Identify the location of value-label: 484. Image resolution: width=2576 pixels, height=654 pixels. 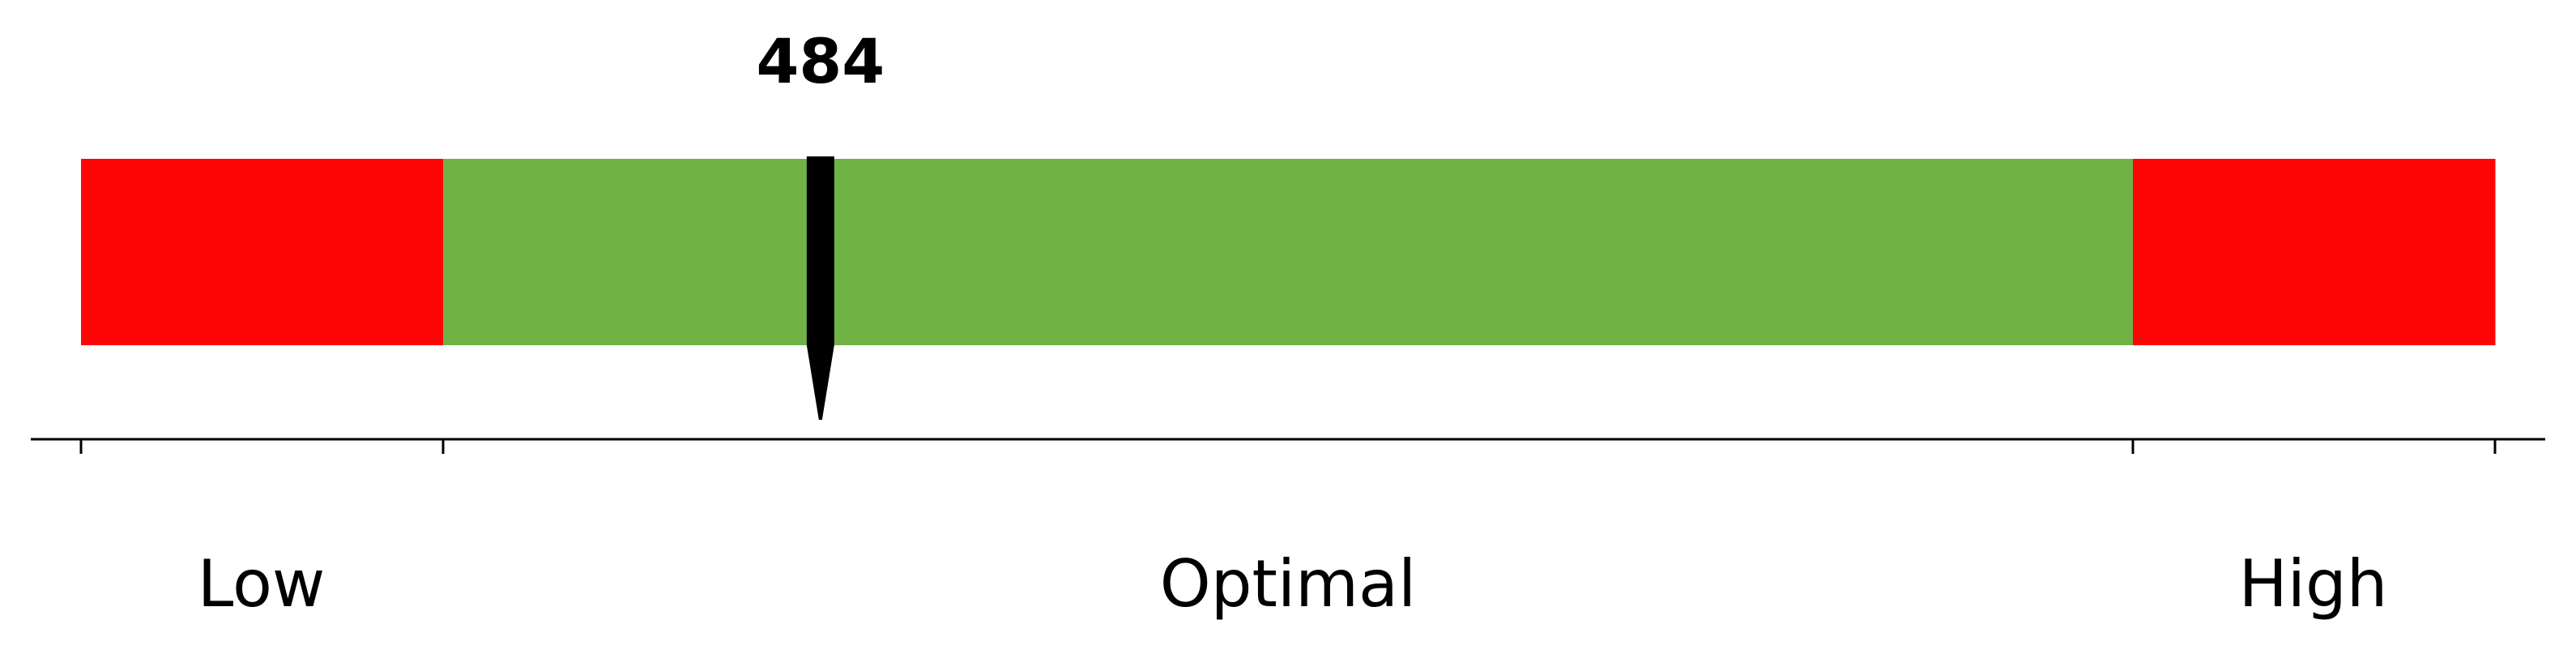
(821, 61).